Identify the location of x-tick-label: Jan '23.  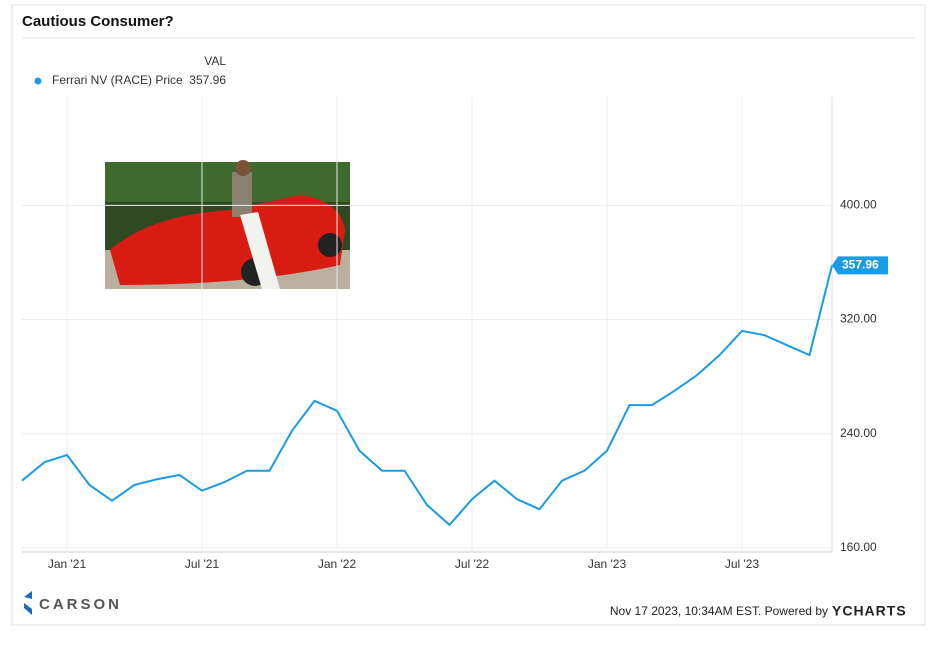
(607, 564).